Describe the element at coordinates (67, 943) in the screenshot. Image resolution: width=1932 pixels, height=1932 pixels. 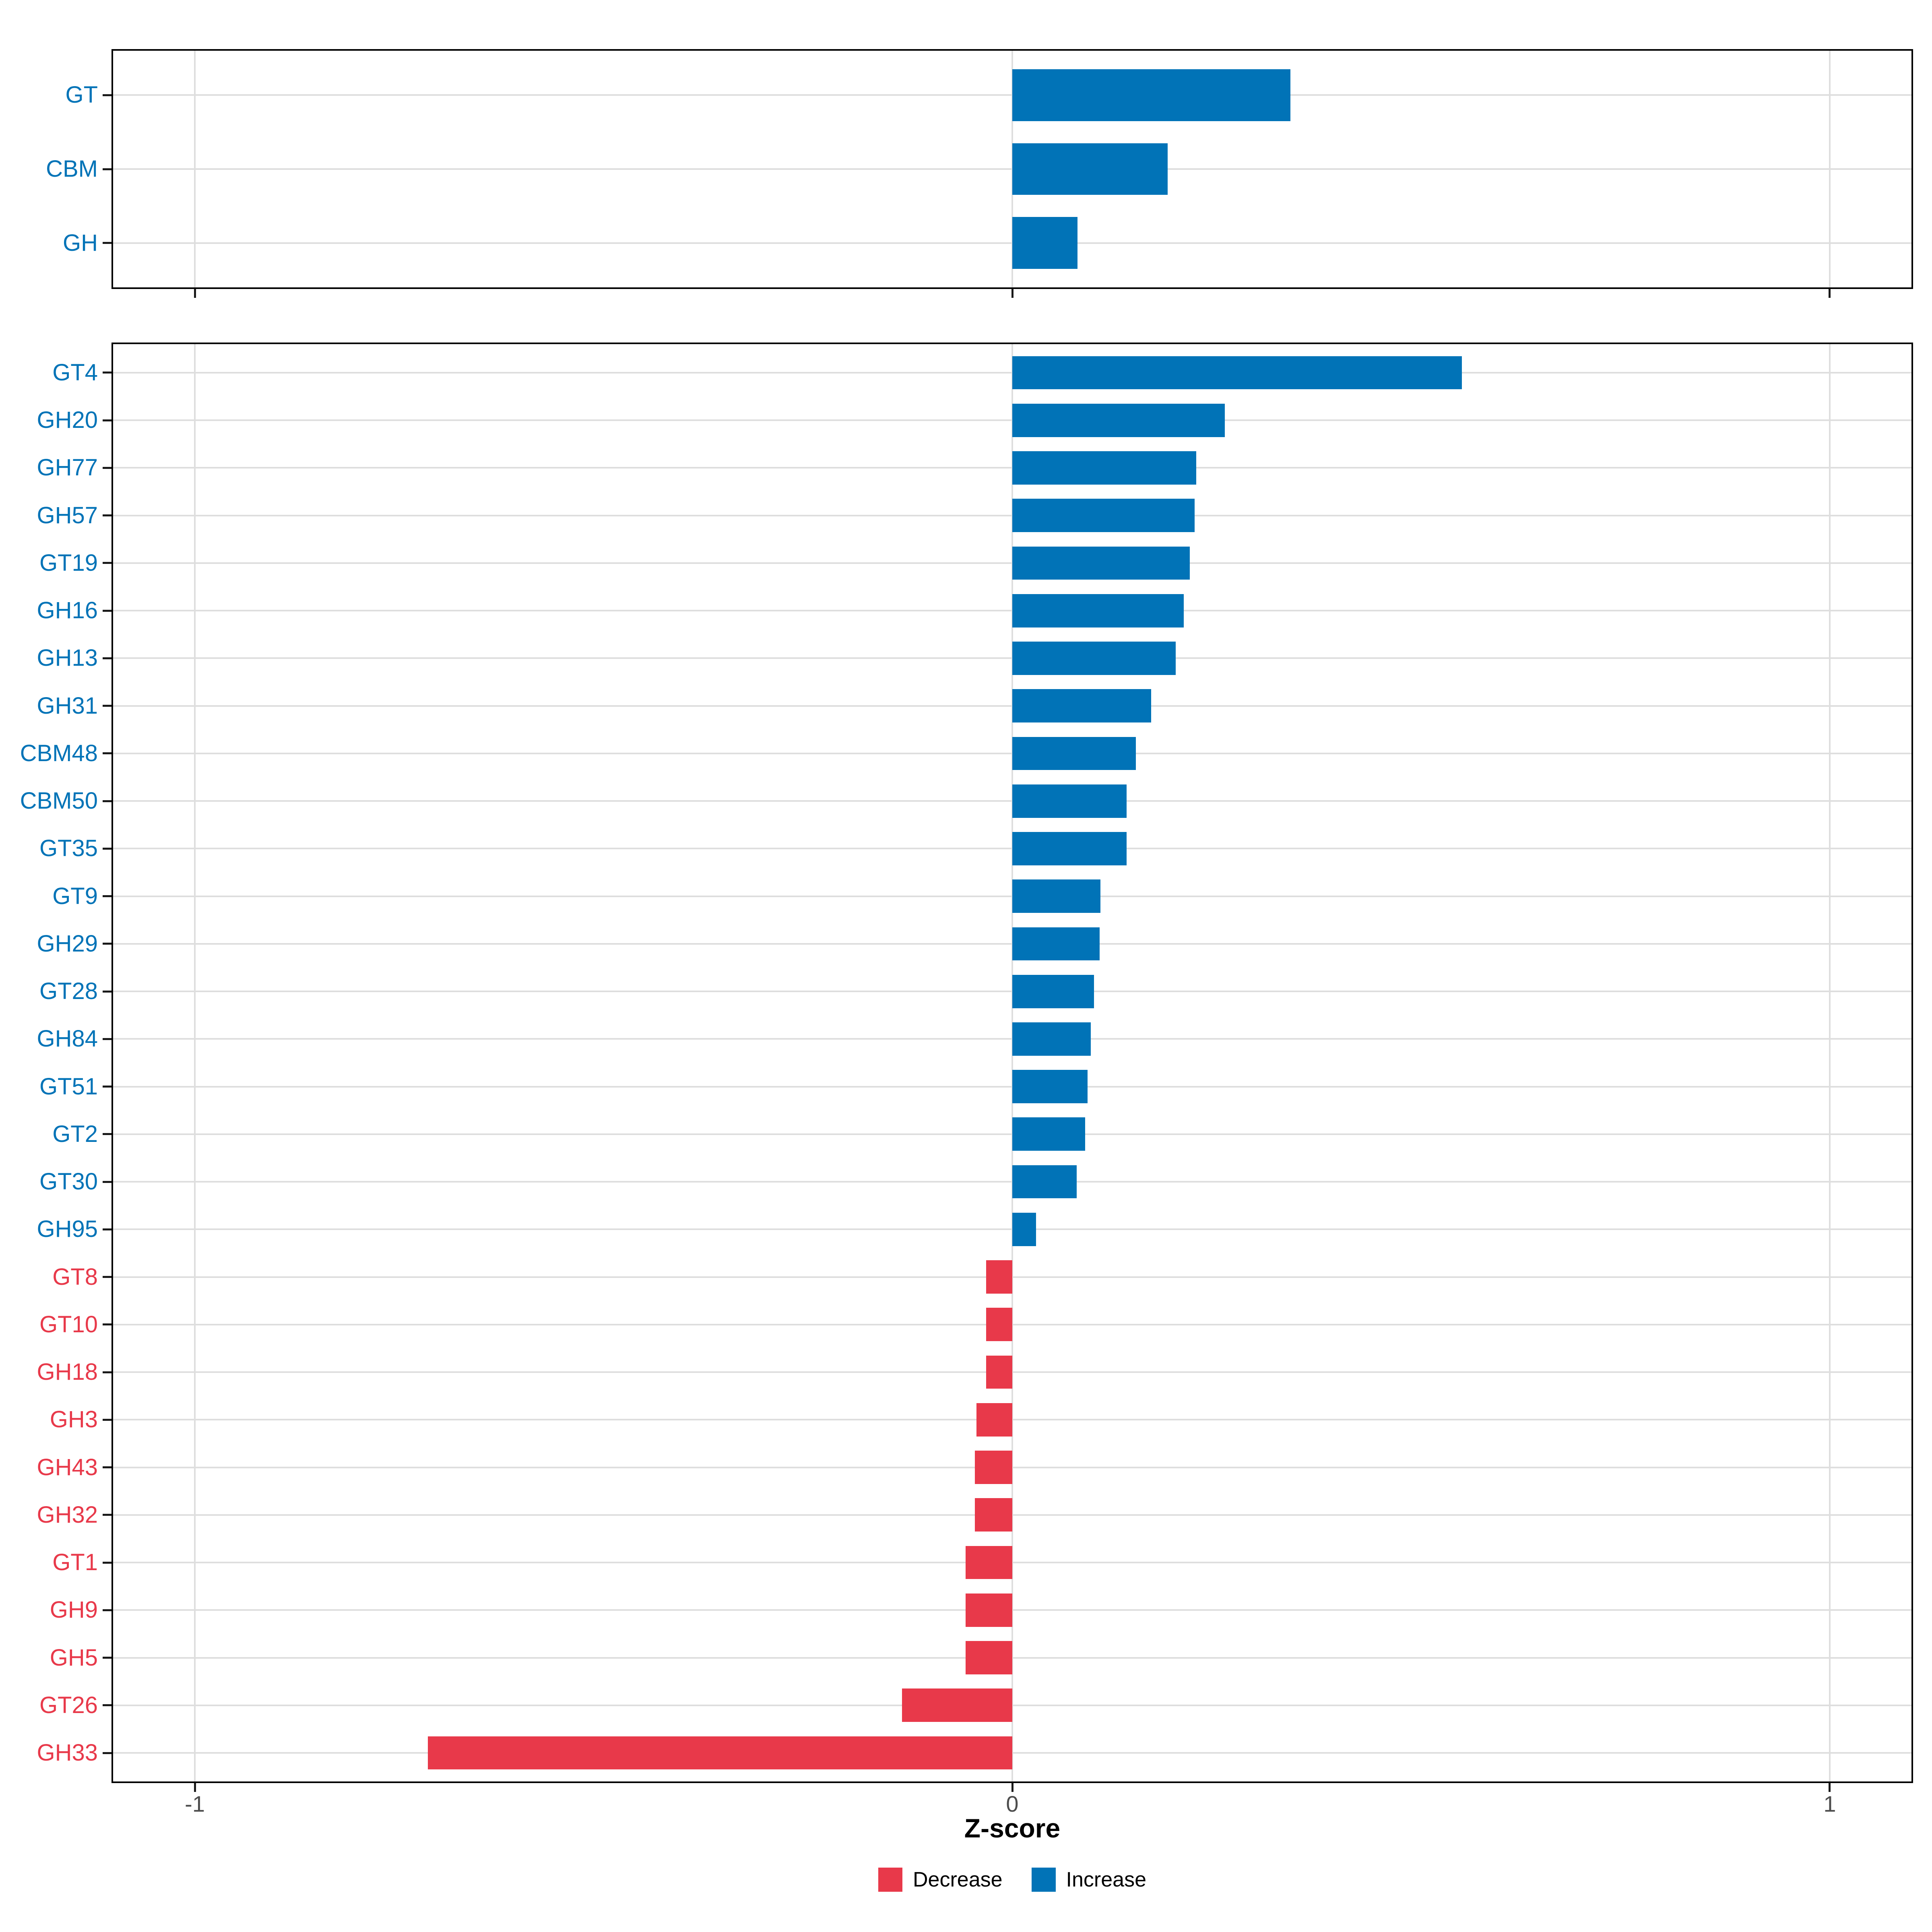
I see `category-label-gh29: GH29` at that location.